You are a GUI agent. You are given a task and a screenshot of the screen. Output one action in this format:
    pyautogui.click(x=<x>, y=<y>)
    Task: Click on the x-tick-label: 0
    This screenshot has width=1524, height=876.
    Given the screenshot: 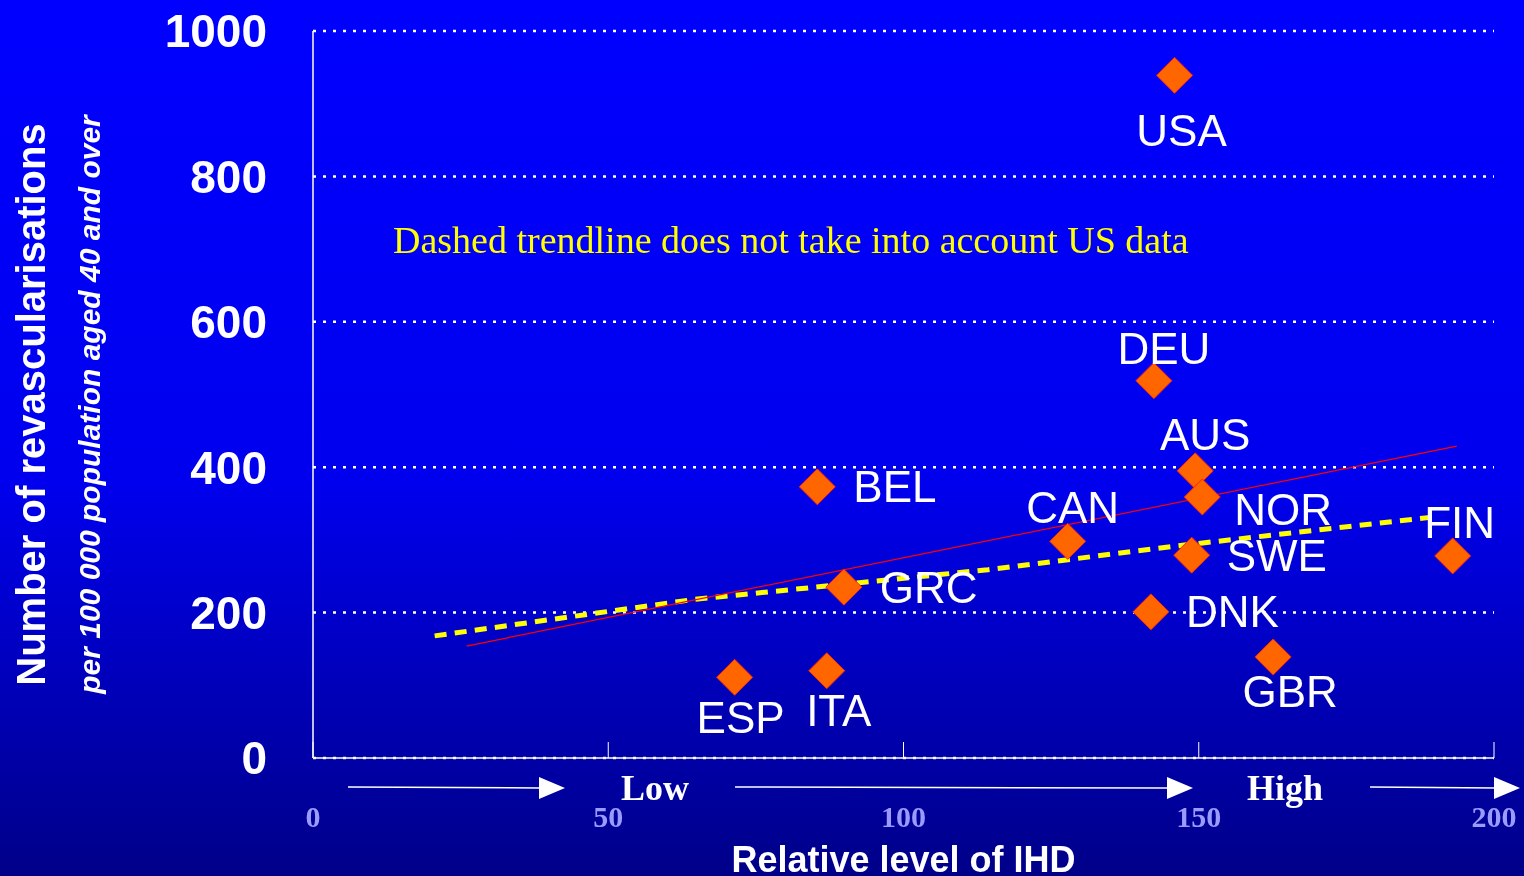 What is the action you would take?
    pyautogui.click(x=313, y=817)
    